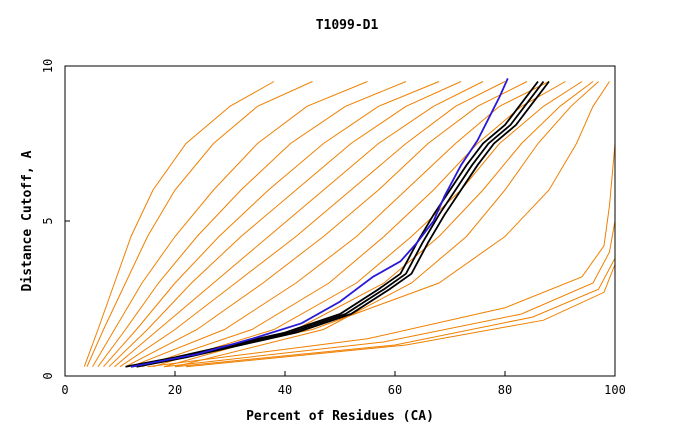 Image resolution: width=680 pixels, height=440 pixels. What do you see at coordinates (505, 390) in the screenshot?
I see `x-tick-label-4: 80` at bounding box center [505, 390].